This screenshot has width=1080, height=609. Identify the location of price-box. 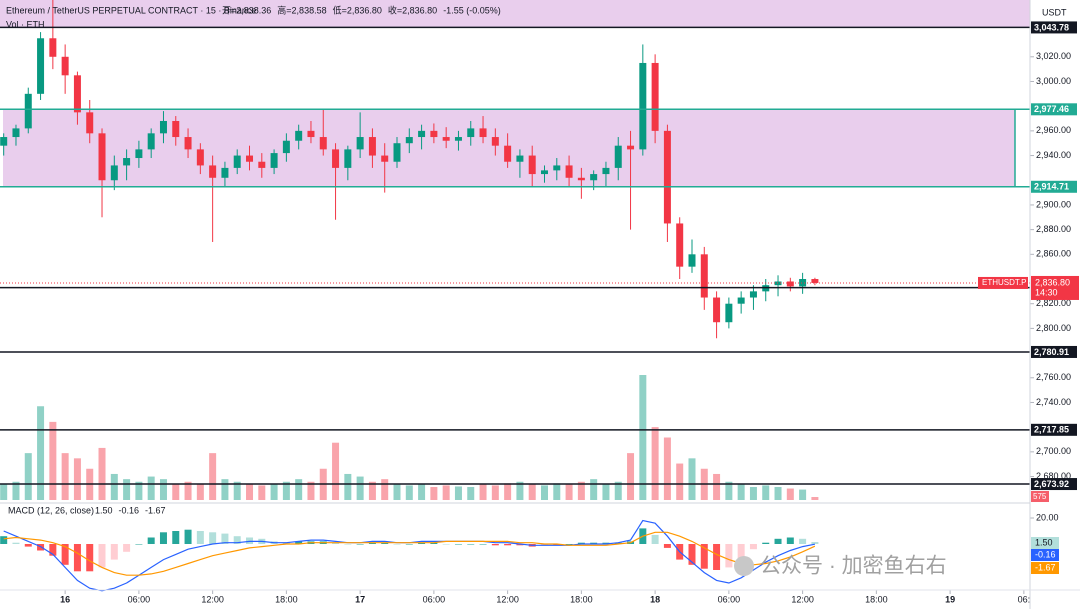
(1055, 287).